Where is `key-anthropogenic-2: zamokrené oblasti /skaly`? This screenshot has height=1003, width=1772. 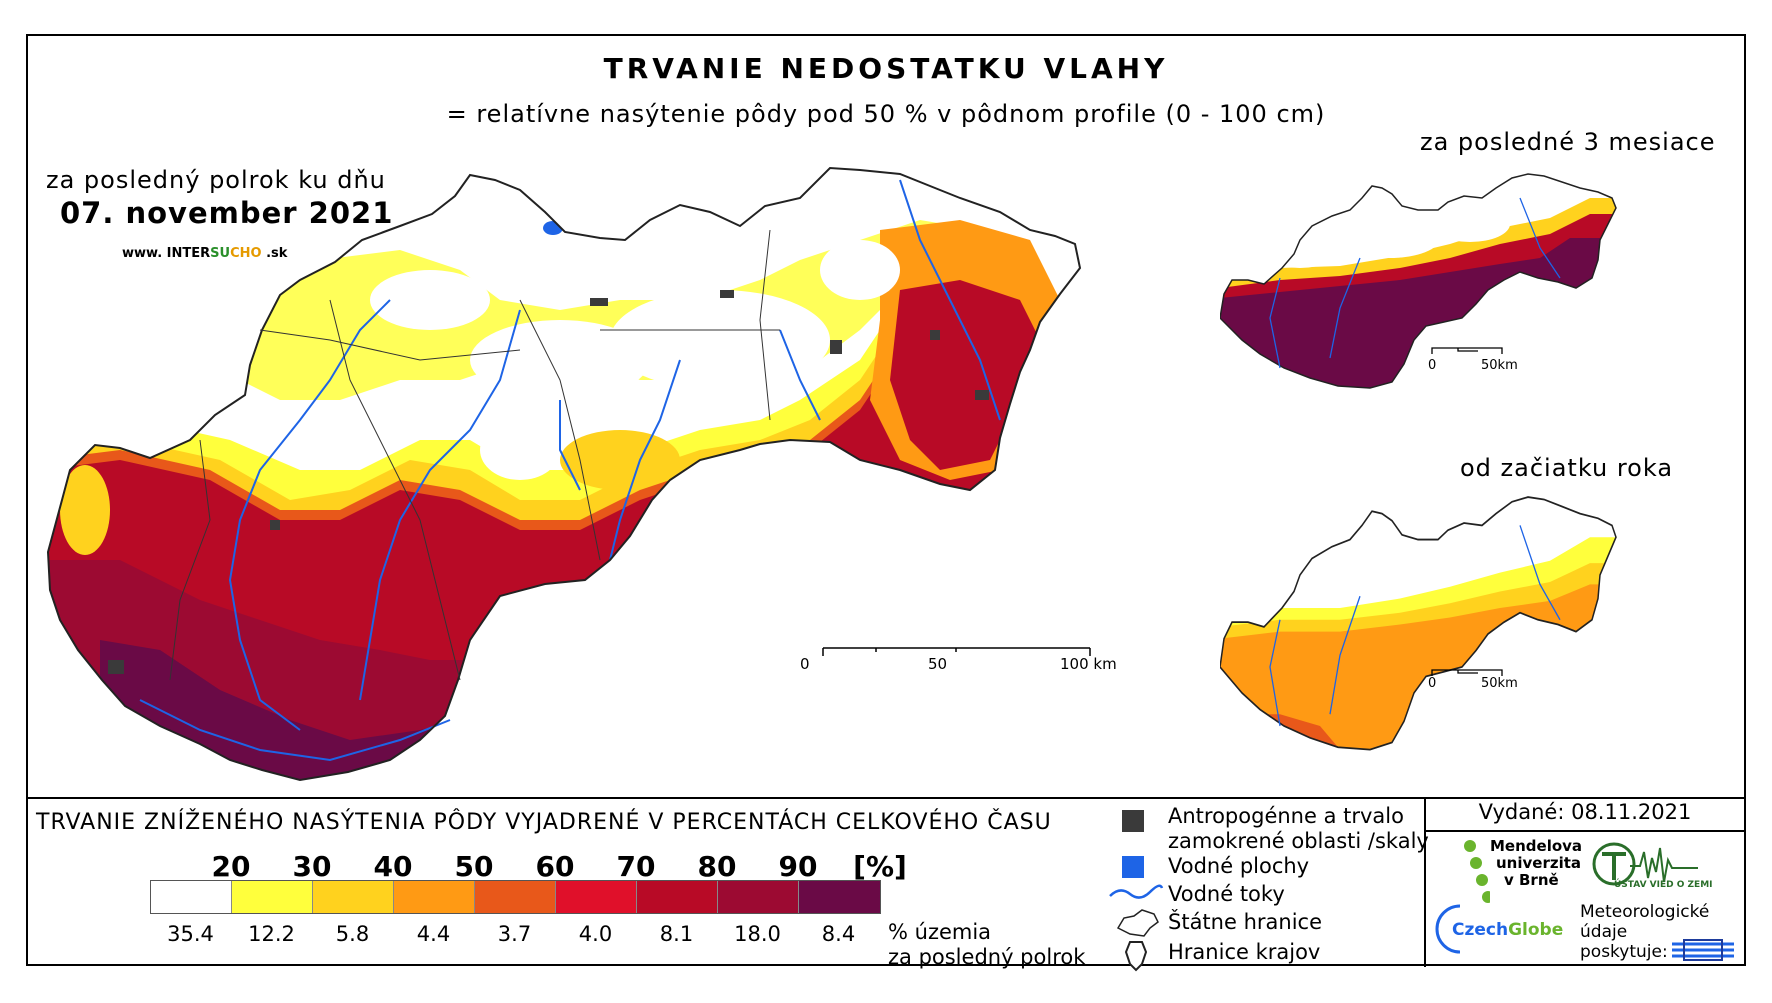 key-anthropogenic-2: zamokrené oblasti /skaly is located at coordinates (1298, 841).